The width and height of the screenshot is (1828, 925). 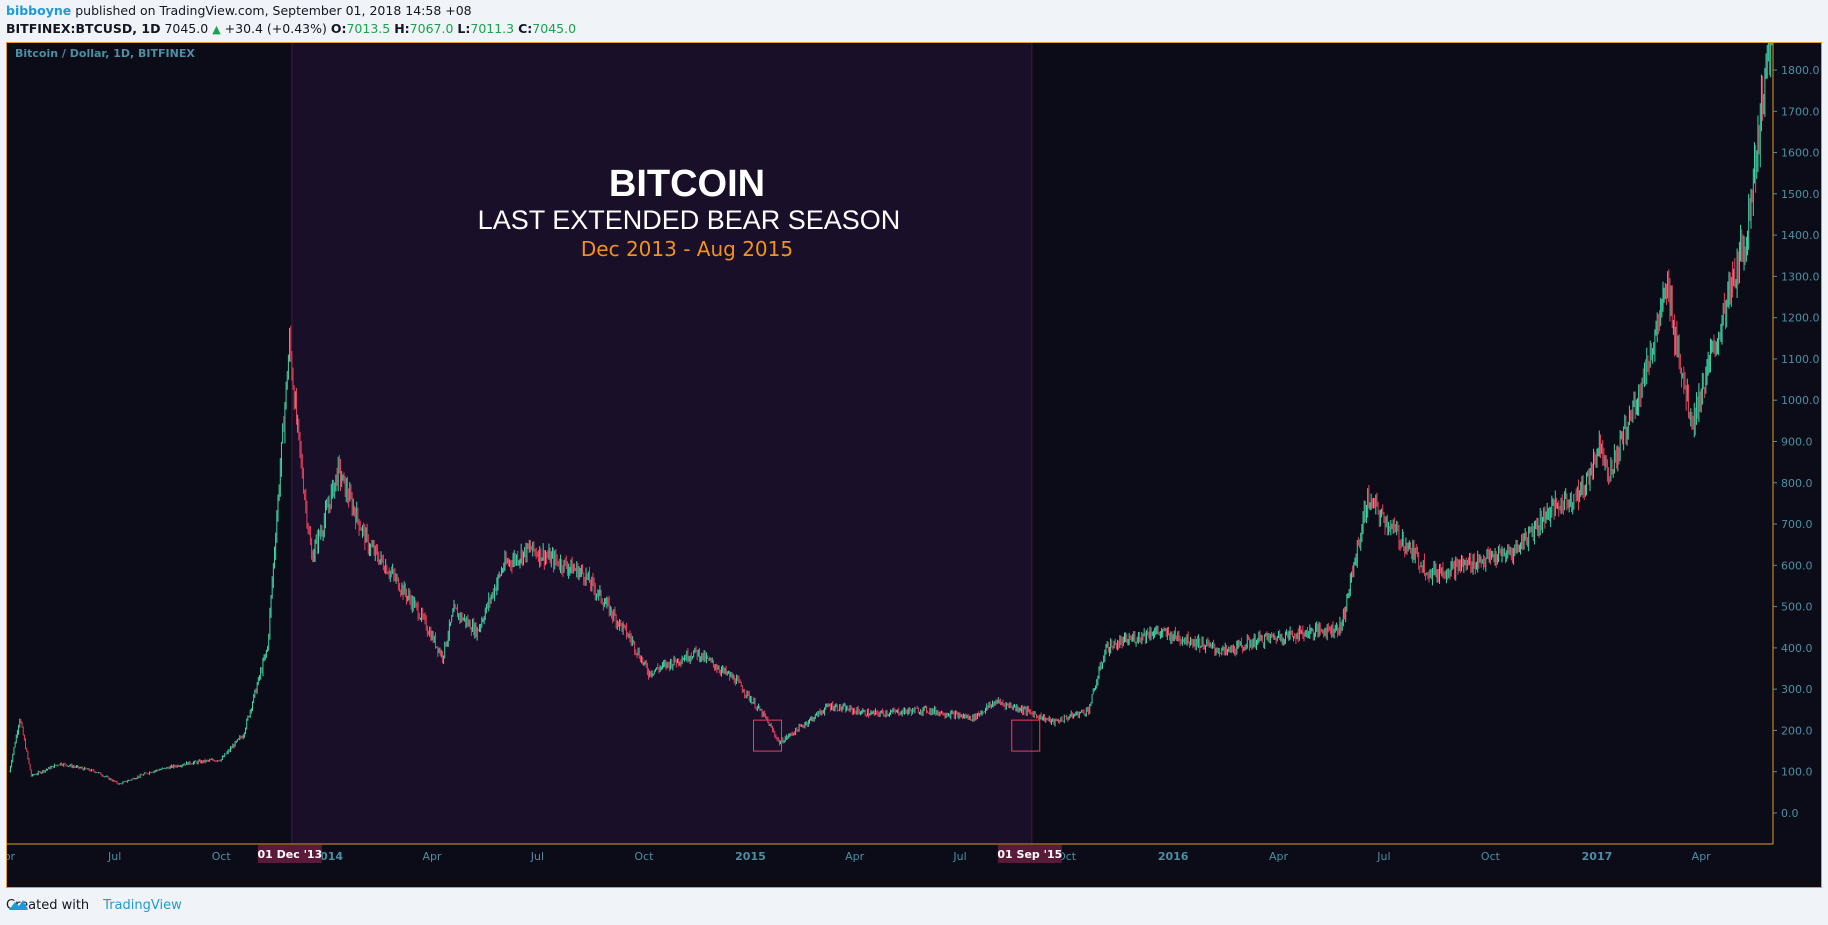 I want to click on y-tick-label: 1300.0, so click(x=1800, y=276).